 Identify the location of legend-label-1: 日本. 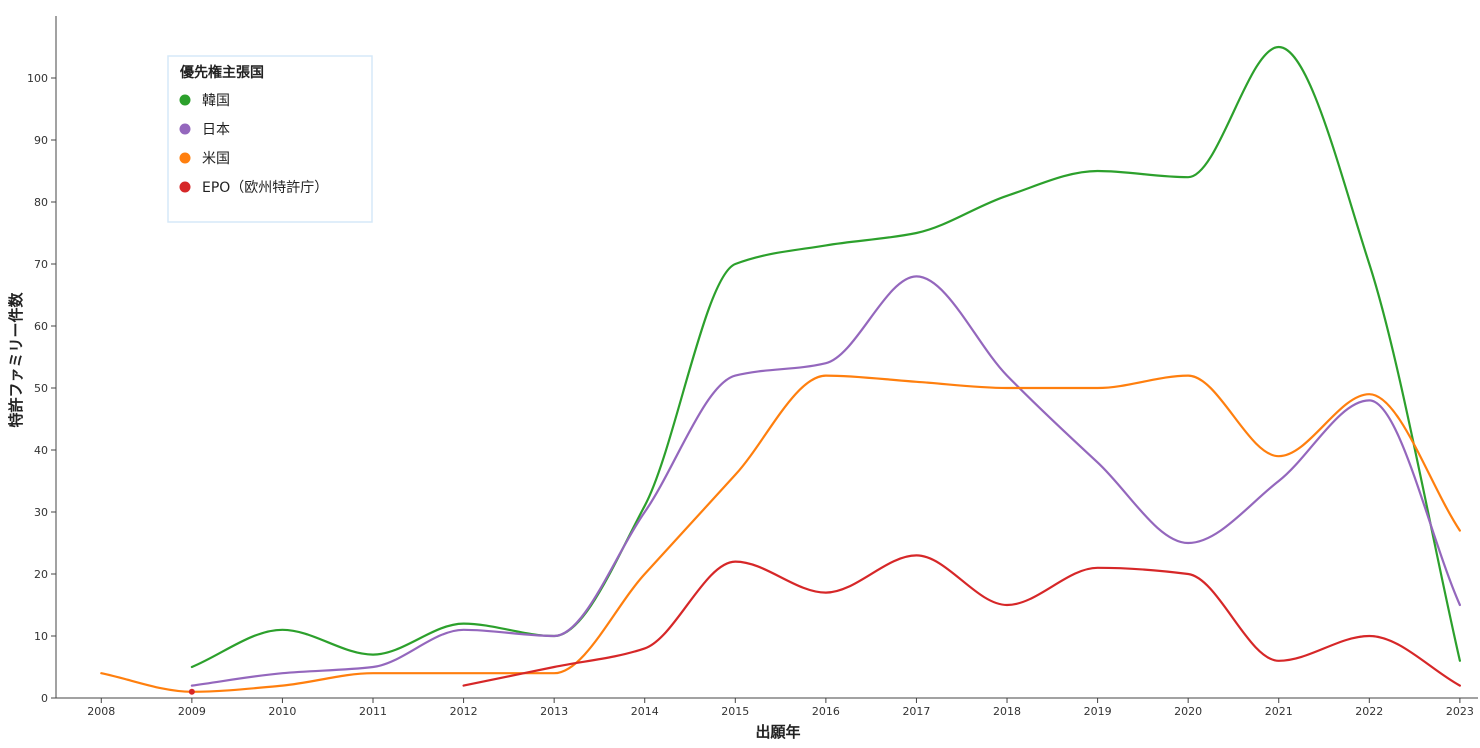
(216, 130).